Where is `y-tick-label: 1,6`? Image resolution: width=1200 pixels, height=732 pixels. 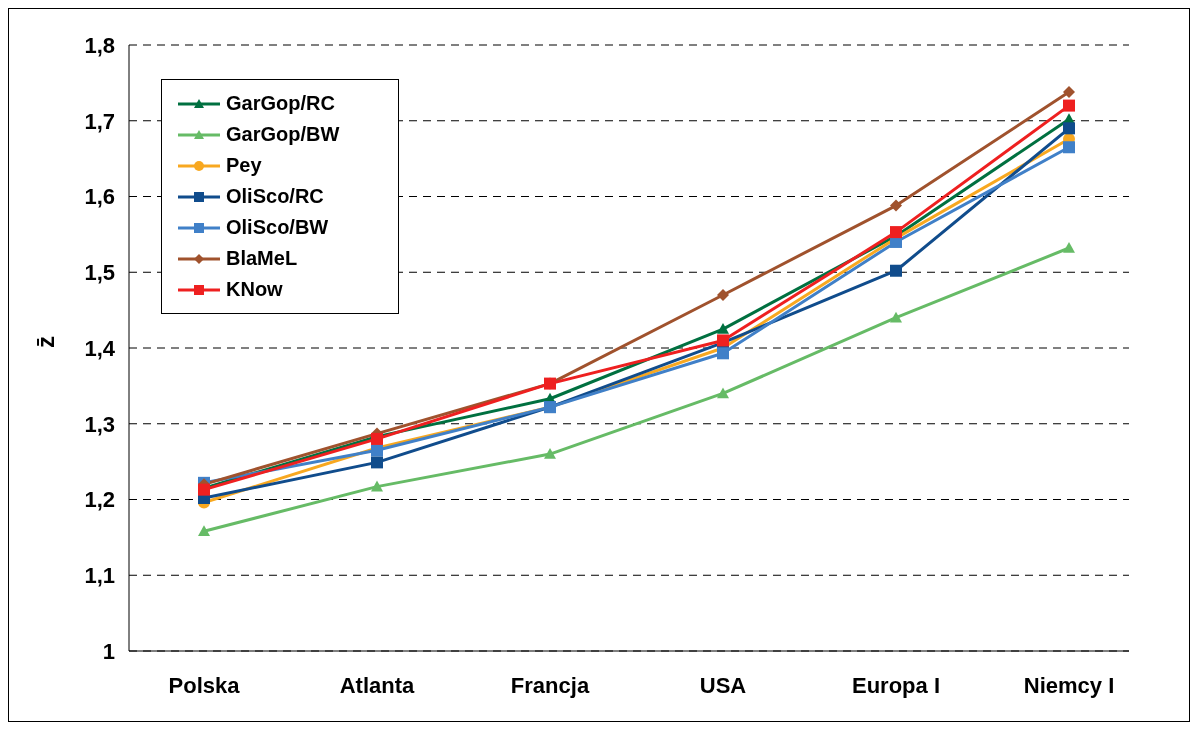 y-tick-label: 1,6 is located at coordinates (99, 197).